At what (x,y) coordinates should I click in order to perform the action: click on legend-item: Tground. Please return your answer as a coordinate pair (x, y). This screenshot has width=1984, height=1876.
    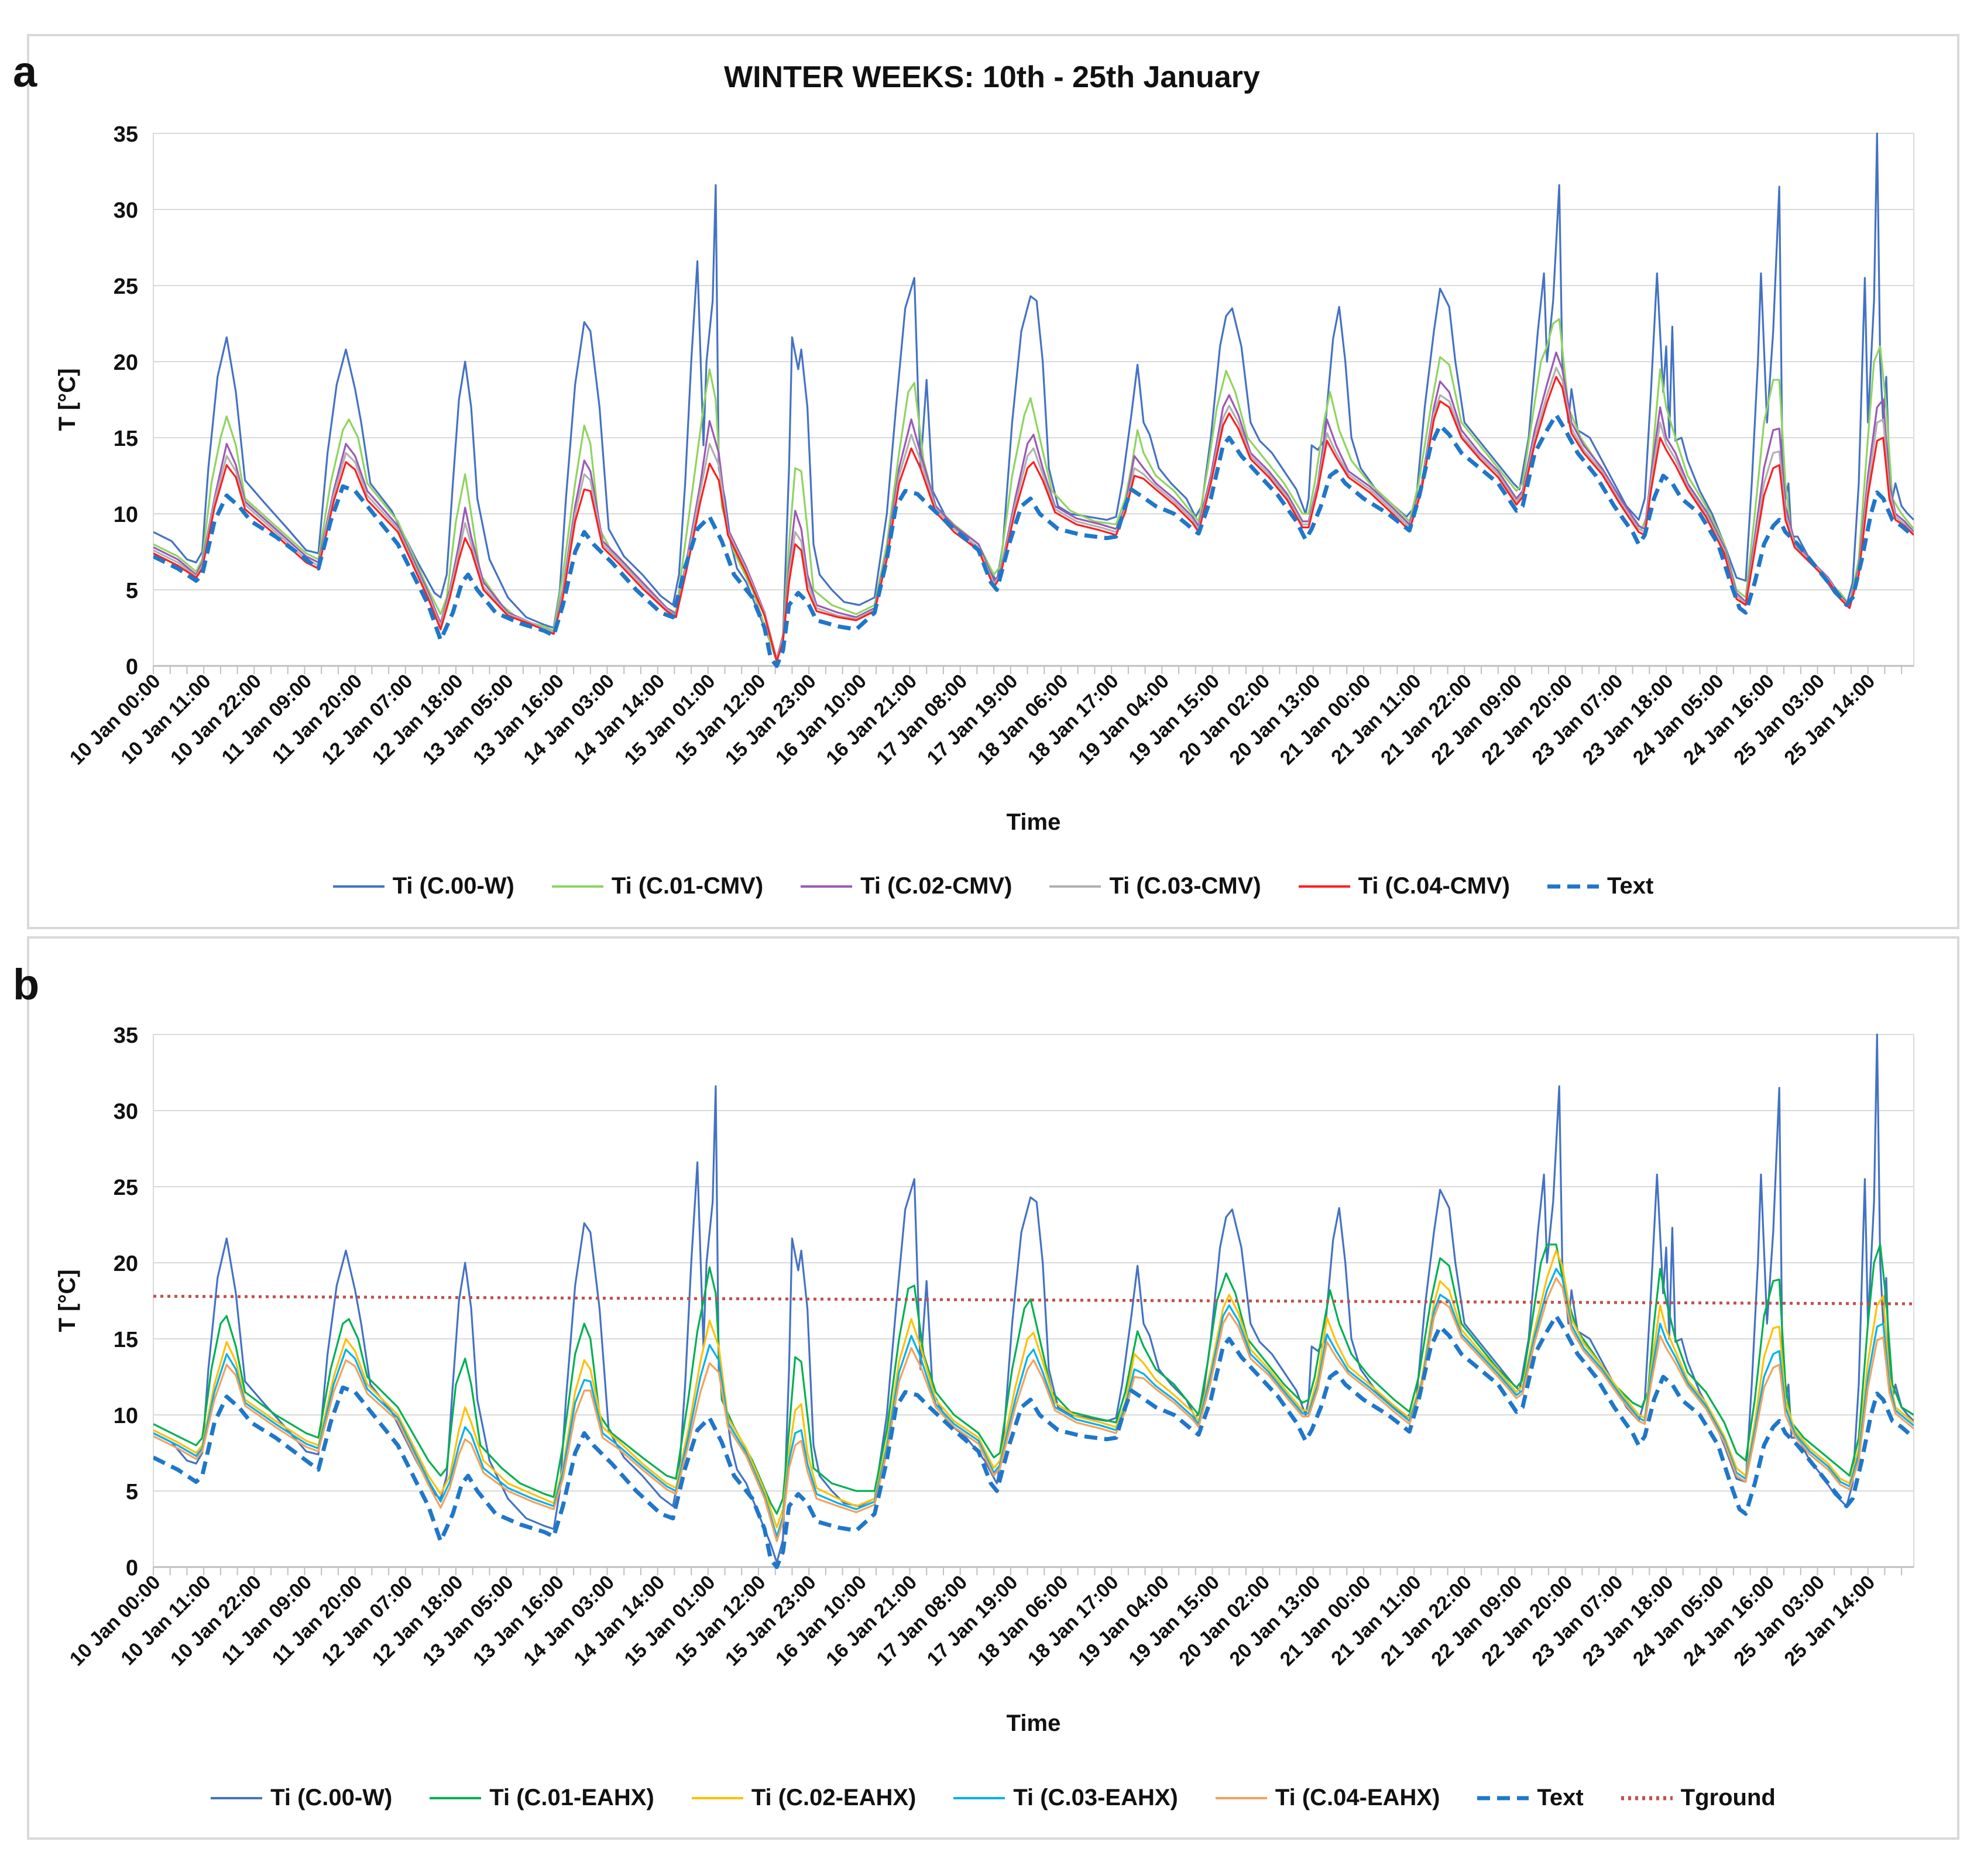
    Looking at the image, I should click on (1697, 1798).